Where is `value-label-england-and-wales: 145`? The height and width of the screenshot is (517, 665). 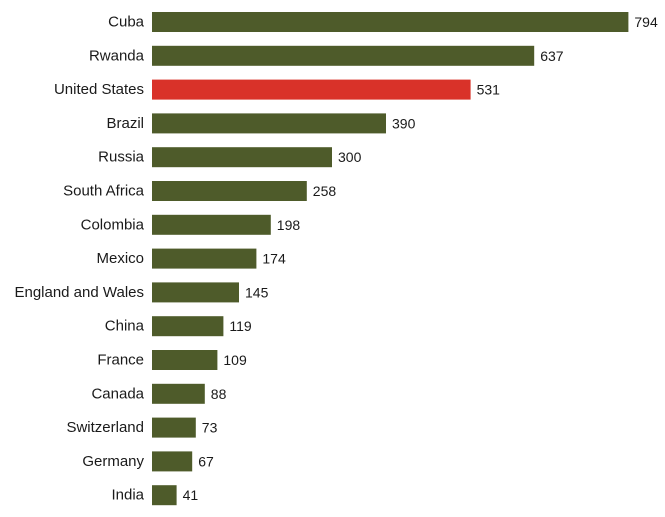 value-label-england-and-wales: 145 is located at coordinates (257, 292).